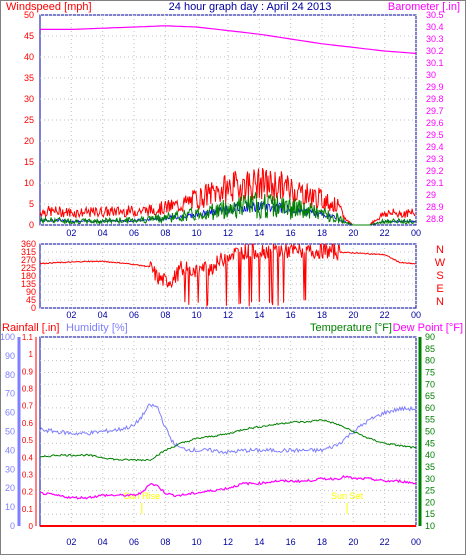 This screenshot has height=560, width=466. I want to click on direction-x-tick-label: 16, so click(291, 315).